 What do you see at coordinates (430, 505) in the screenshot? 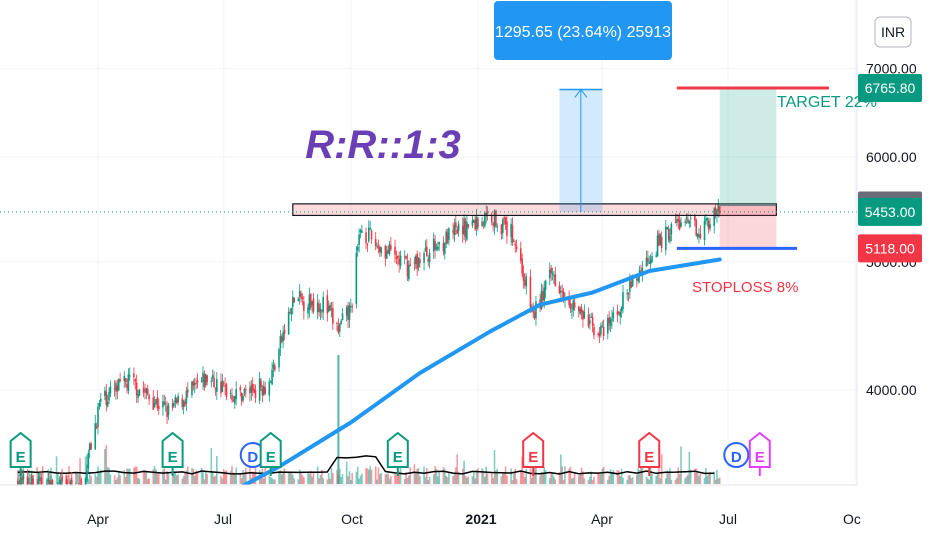
I see `time-axis: Apr Jul Oct 2021 Apr Jul Oc` at bounding box center [430, 505].